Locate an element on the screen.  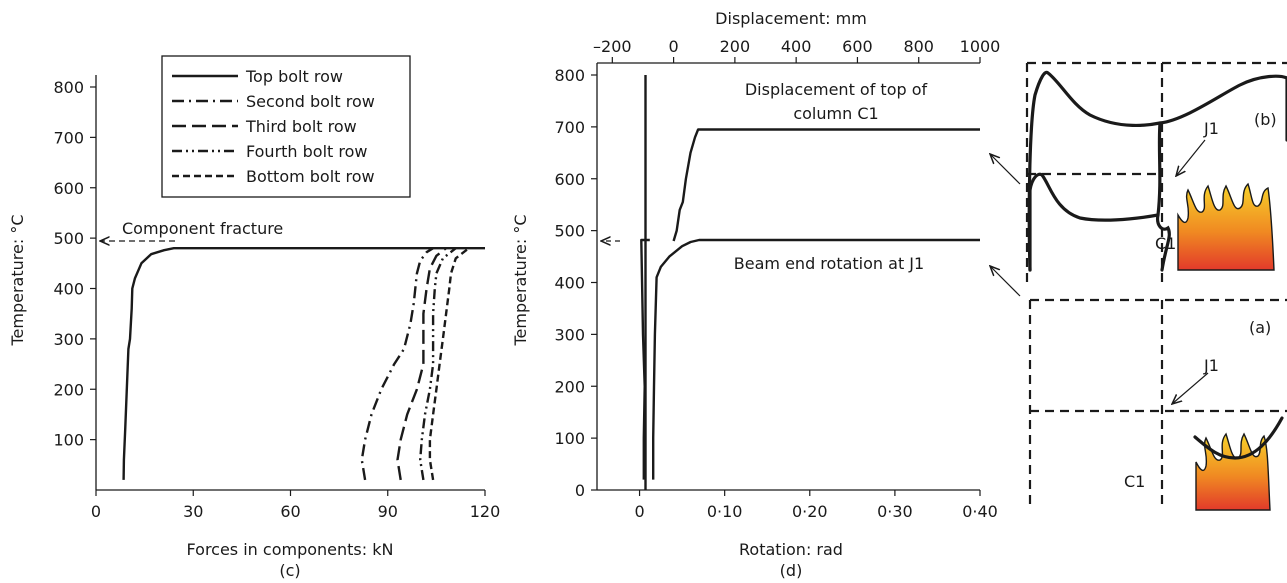
y-tick-label-d: 300 is located at coordinates (569, 334).